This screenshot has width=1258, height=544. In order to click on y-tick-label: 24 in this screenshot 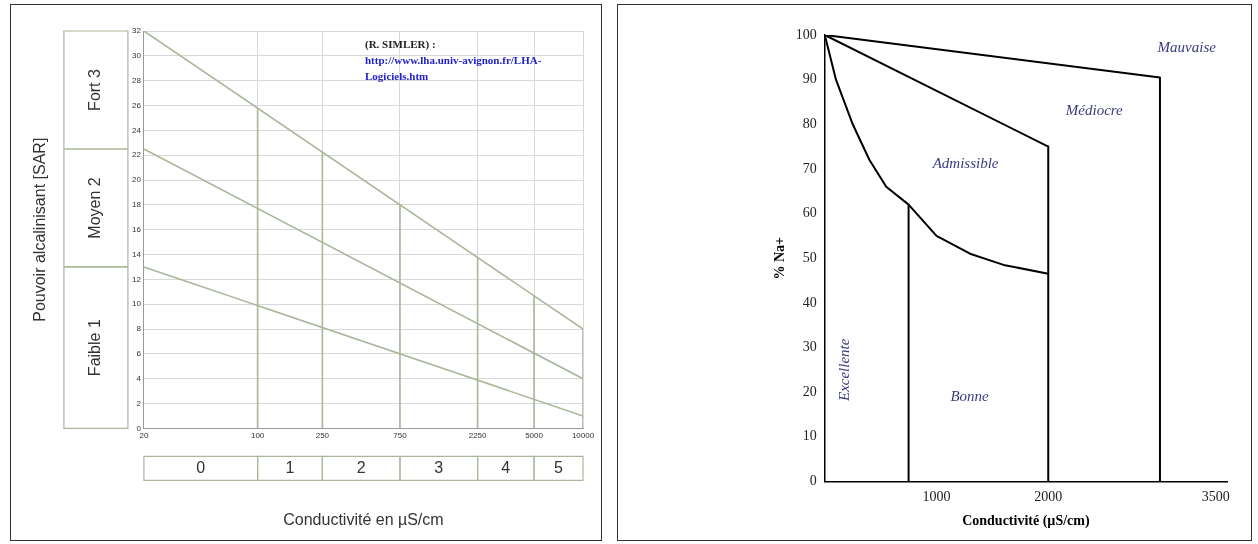, I will do `click(136, 130)`.